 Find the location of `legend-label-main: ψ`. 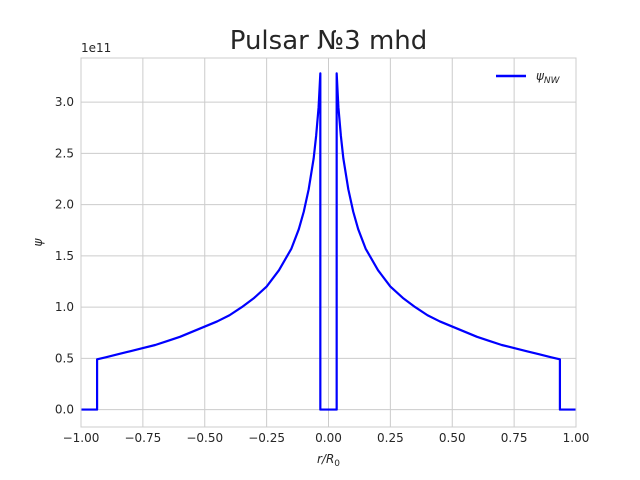

legend-label-main: ψ is located at coordinates (540, 76).